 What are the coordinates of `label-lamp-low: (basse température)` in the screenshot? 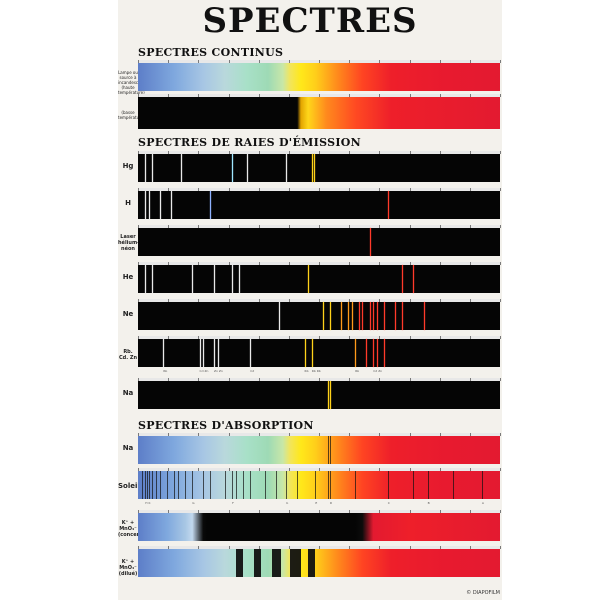 It's located at (131, 115).